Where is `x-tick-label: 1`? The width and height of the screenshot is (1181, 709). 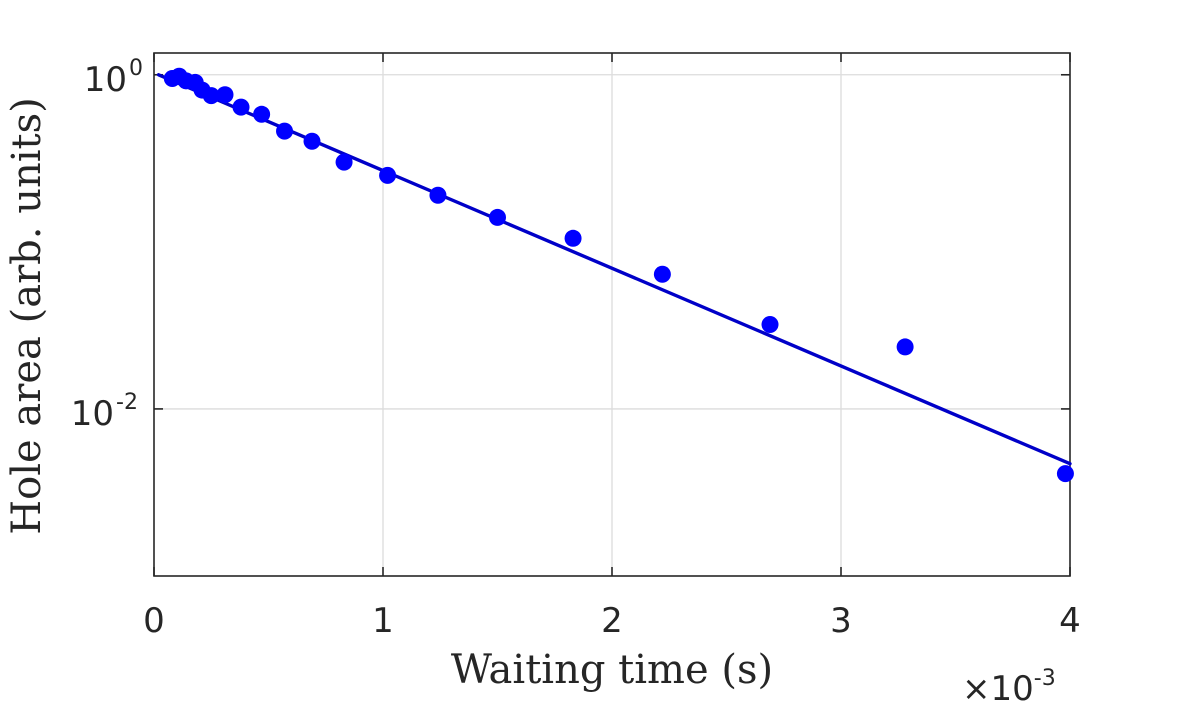 x-tick-label: 1 is located at coordinates (383, 621).